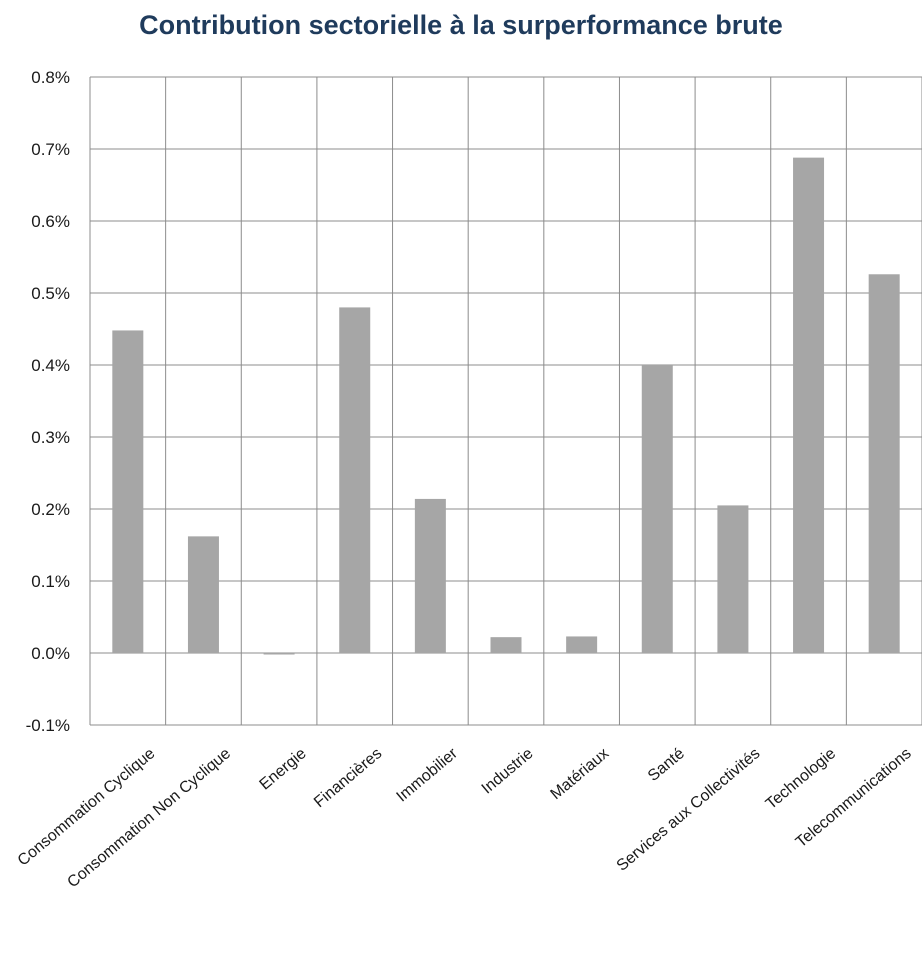 The height and width of the screenshot is (966, 922). What do you see at coordinates (50, 149) in the screenshot?
I see `y-tick-label: 0.7%` at bounding box center [50, 149].